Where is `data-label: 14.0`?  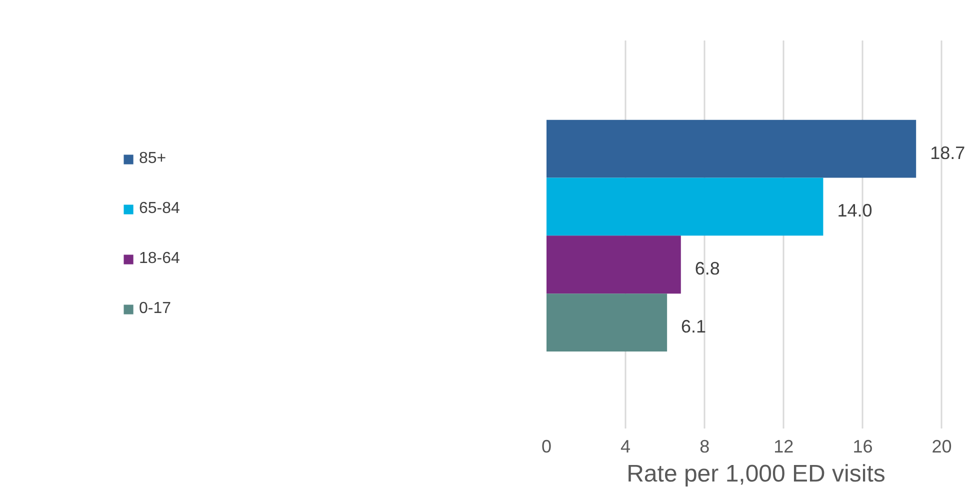
data-label: 14.0 is located at coordinates (854, 210).